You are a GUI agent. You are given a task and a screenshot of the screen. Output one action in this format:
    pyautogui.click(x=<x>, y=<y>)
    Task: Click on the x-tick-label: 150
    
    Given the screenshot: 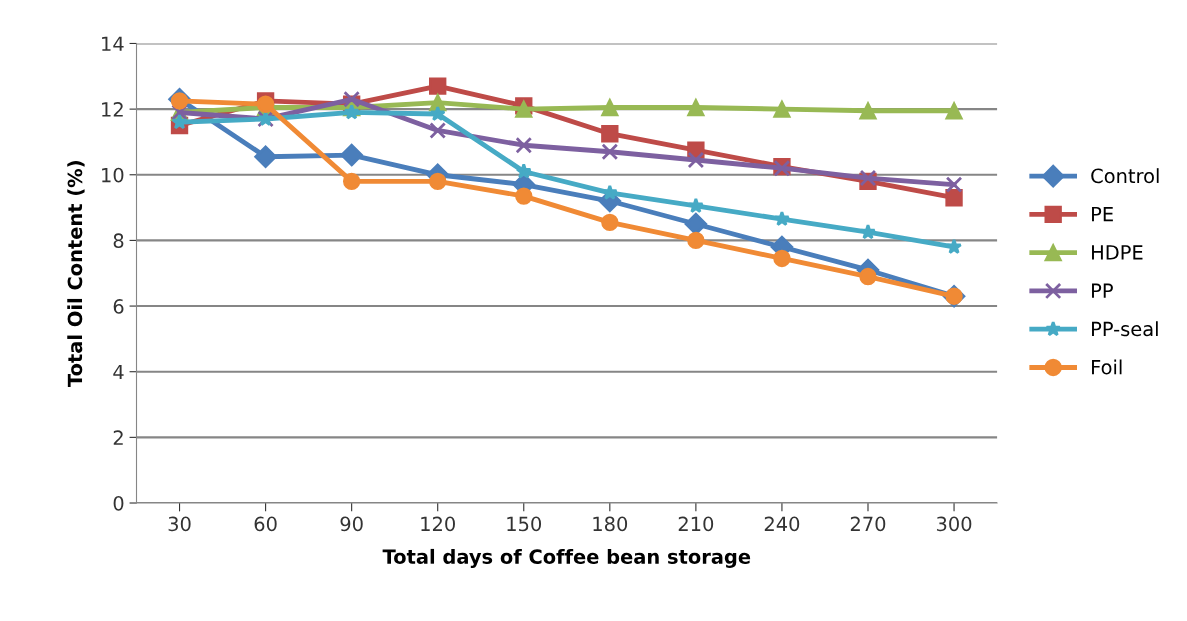 What is the action you would take?
    pyautogui.click(x=524, y=524)
    